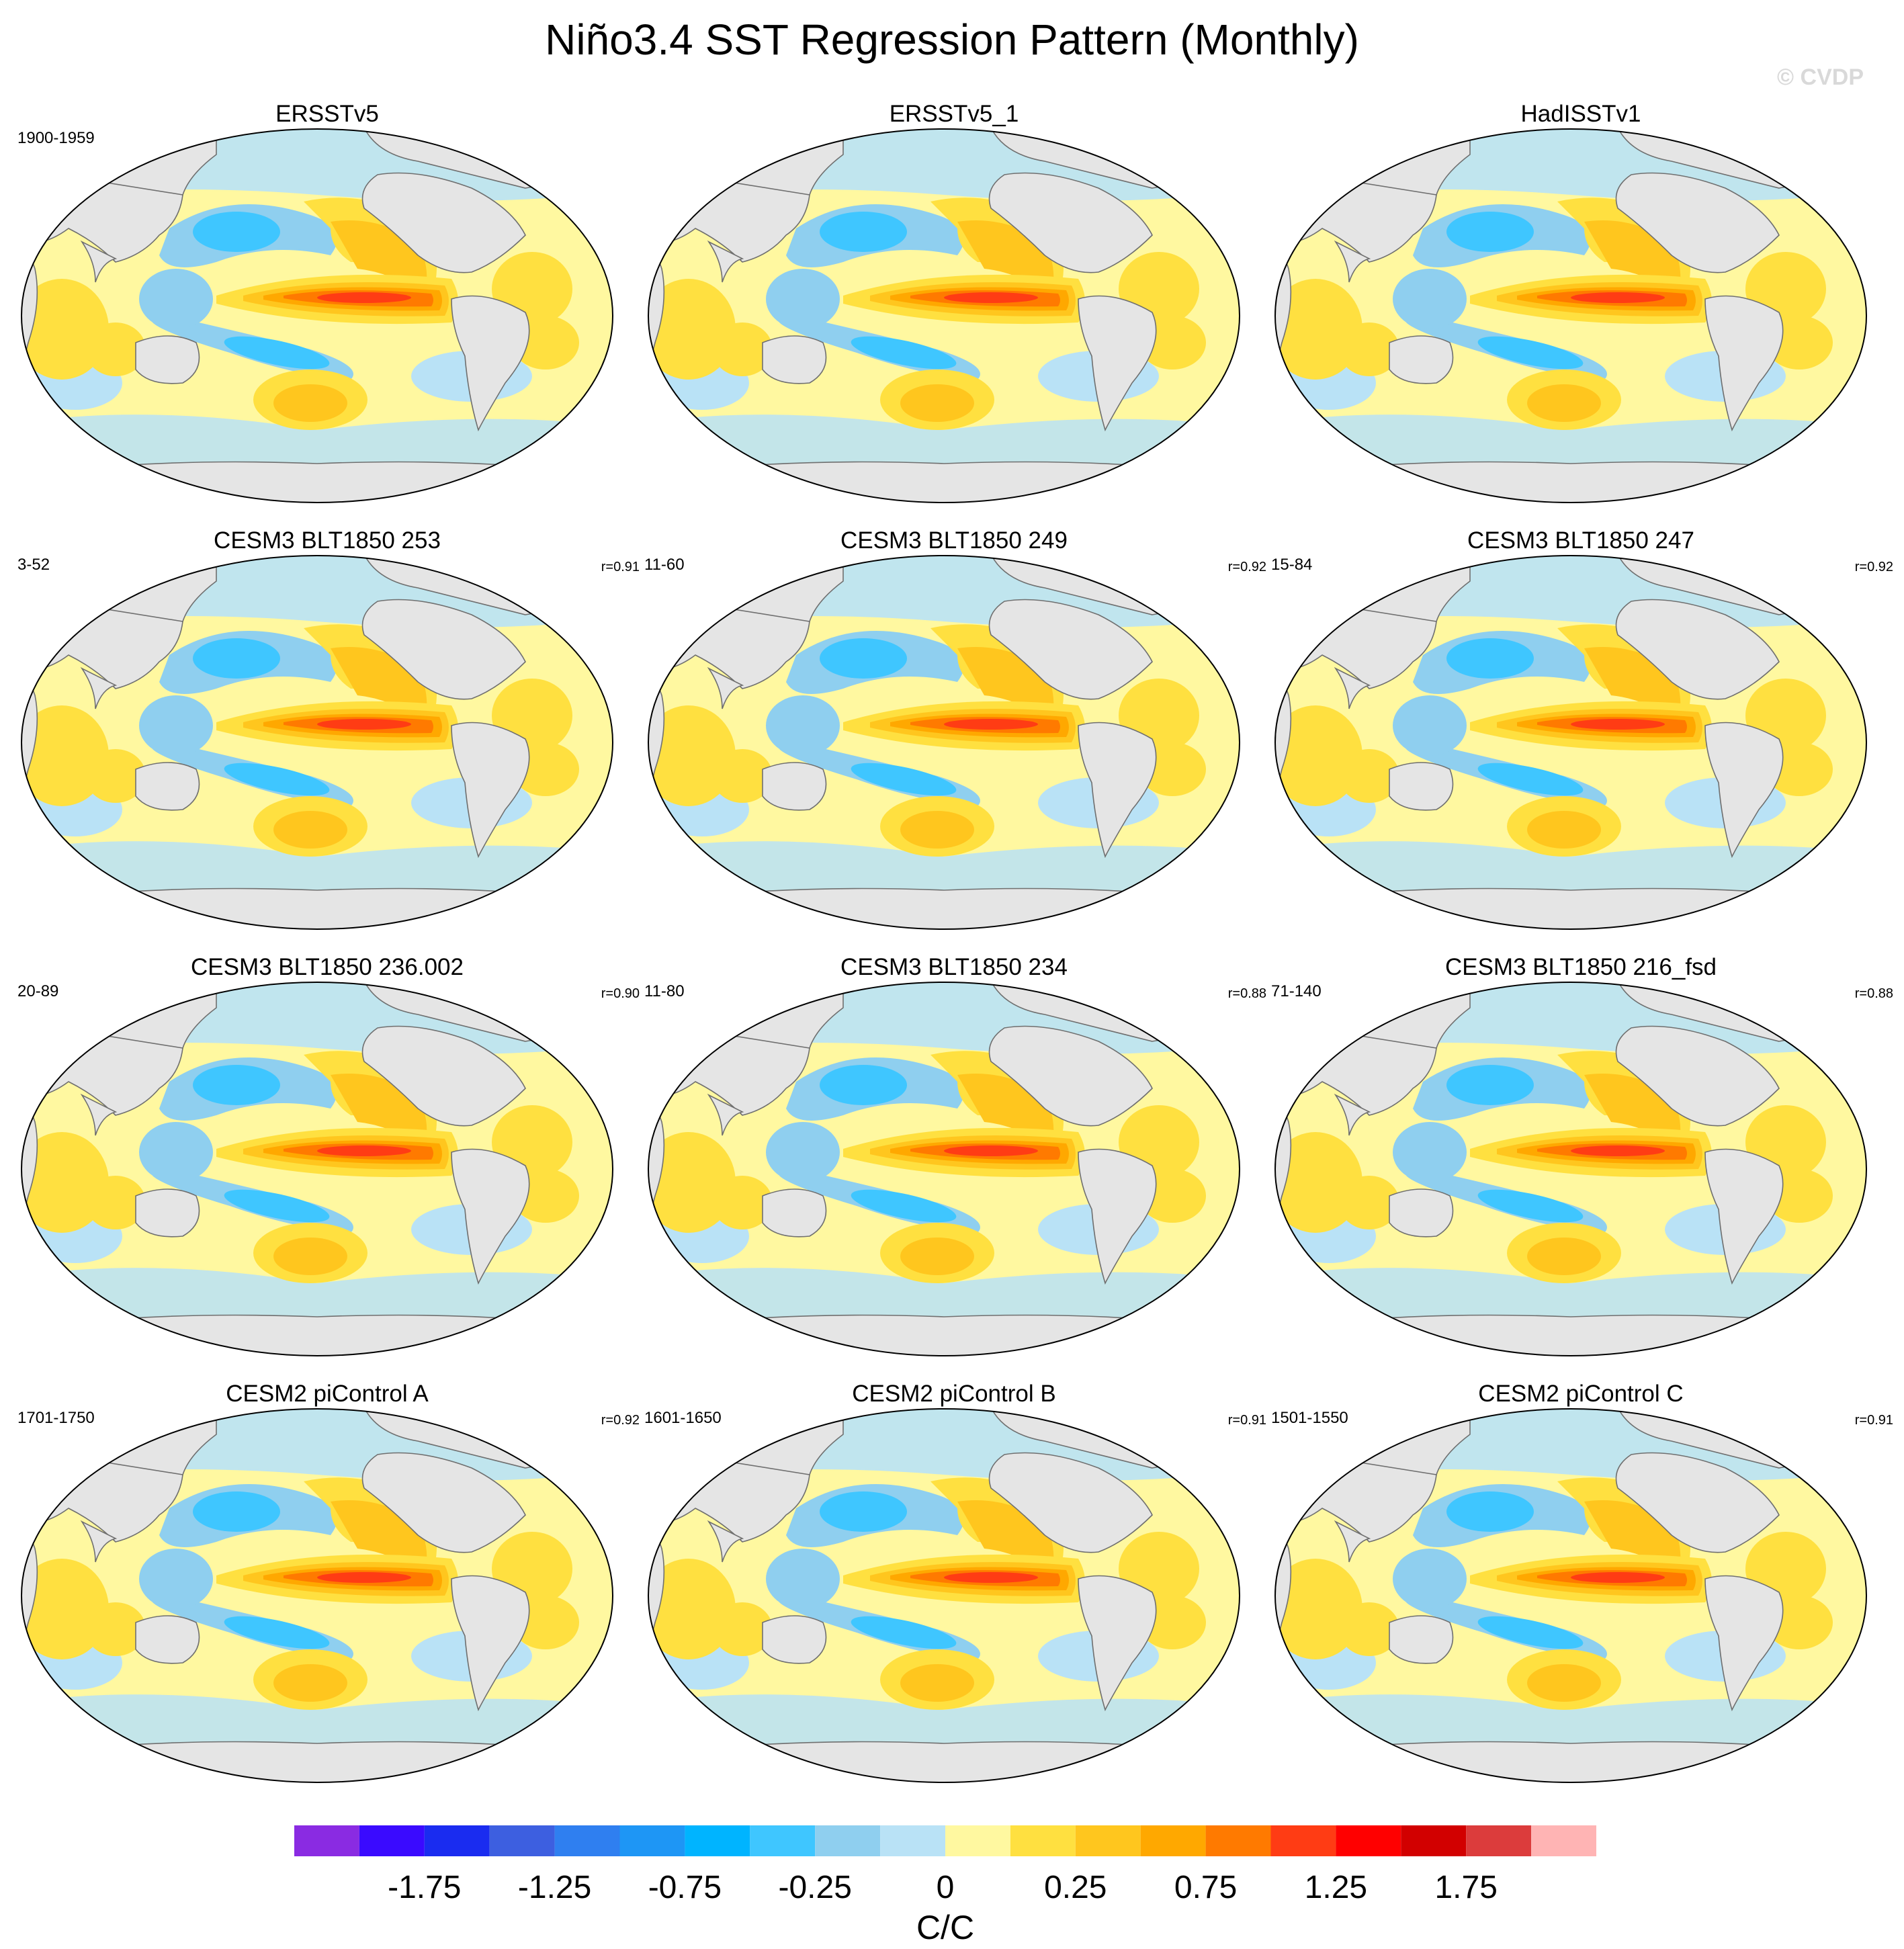 The image size is (1904, 1949). What do you see at coordinates (945, 1927) in the screenshot?
I see `colorbar-label: C/C` at bounding box center [945, 1927].